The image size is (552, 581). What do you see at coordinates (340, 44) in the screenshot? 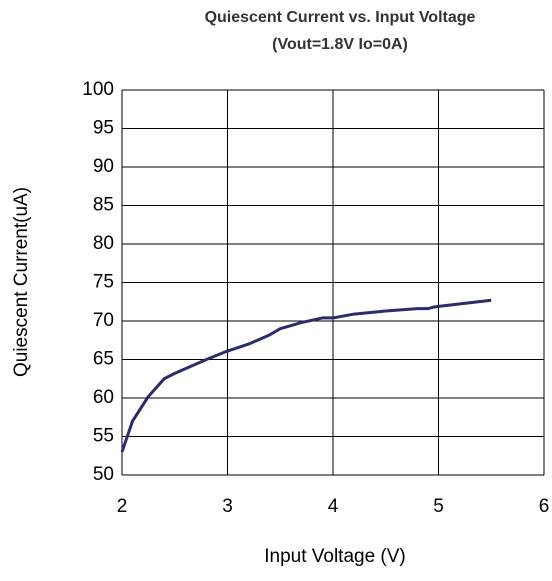
I see `chart-subtitle: (Vout=1.8V Io=0A)` at bounding box center [340, 44].